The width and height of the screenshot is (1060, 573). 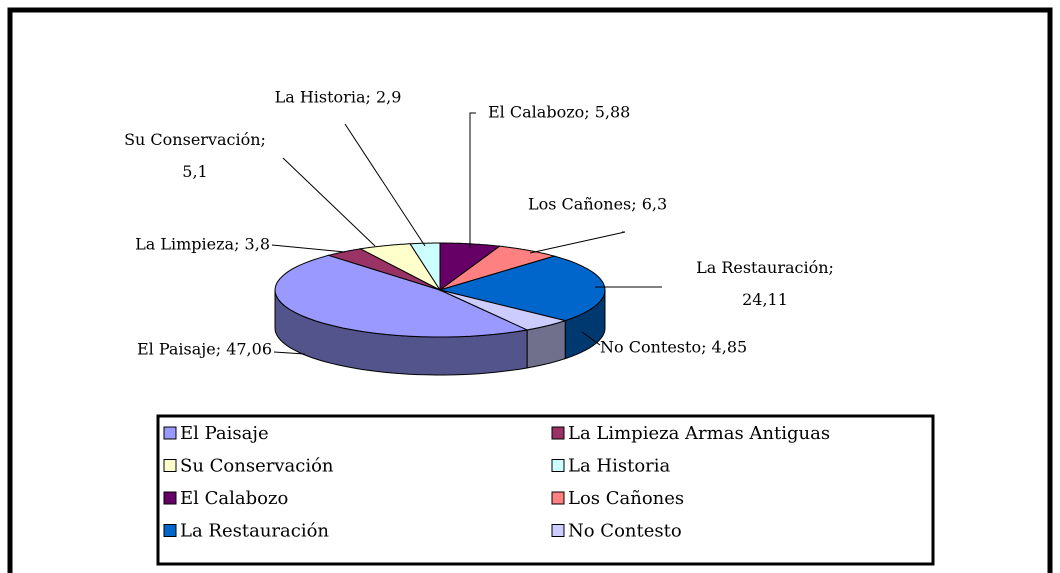 I want to click on data-label: El Calabozo; 5,88, so click(x=559, y=112).